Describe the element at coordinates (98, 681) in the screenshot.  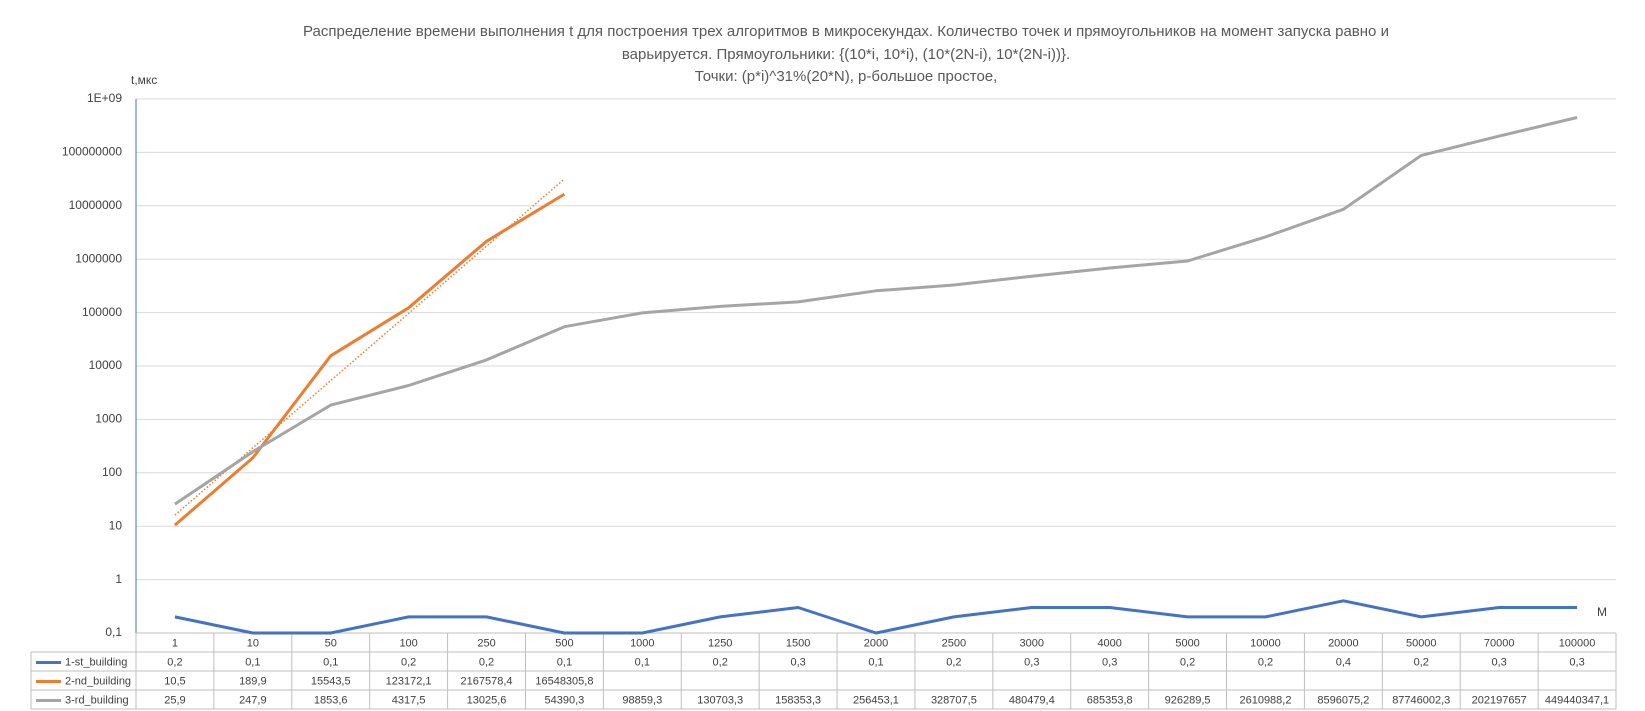
I see `legend-label: 2-nd_building` at that location.